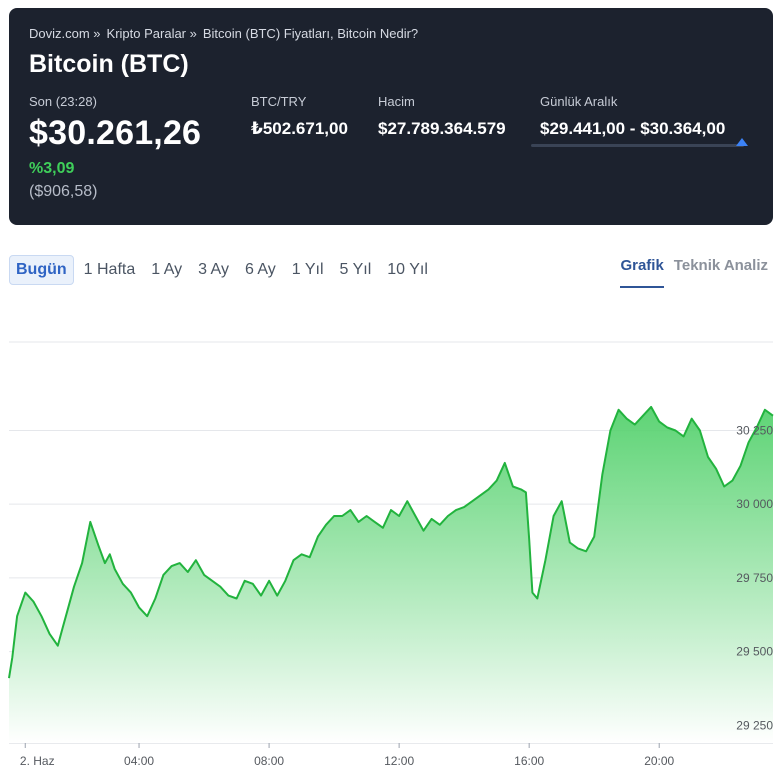 The width and height of the screenshot is (780, 781). Describe the element at coordinates (151, 33) in the screenshot. I see `breadcrumb-crypto-link: Kripto Paralar »` at that location.